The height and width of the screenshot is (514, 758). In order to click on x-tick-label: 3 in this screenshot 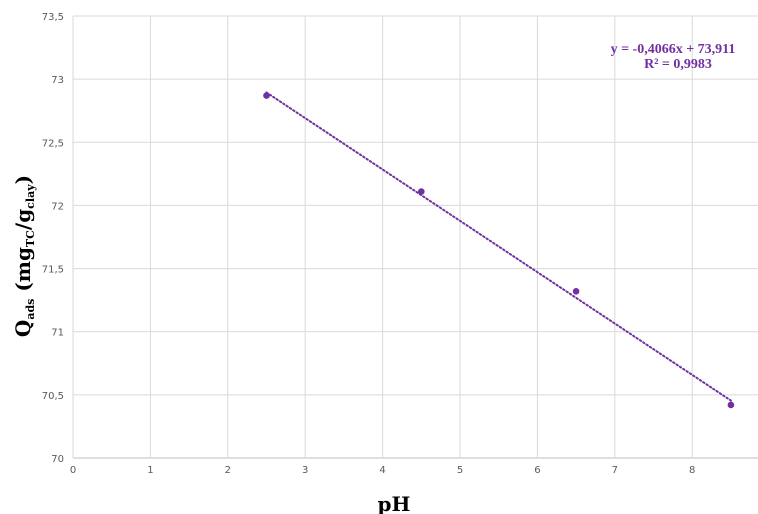, I will do `click(305, 470)`.